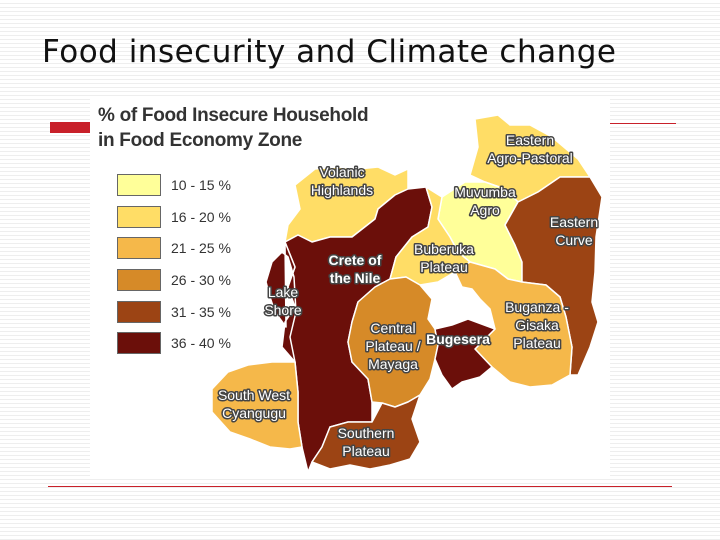  Describe the element at coordinates (341, 172) in the screenshot. I see `zone-label-volanic-highlands: Volanic` at that location.